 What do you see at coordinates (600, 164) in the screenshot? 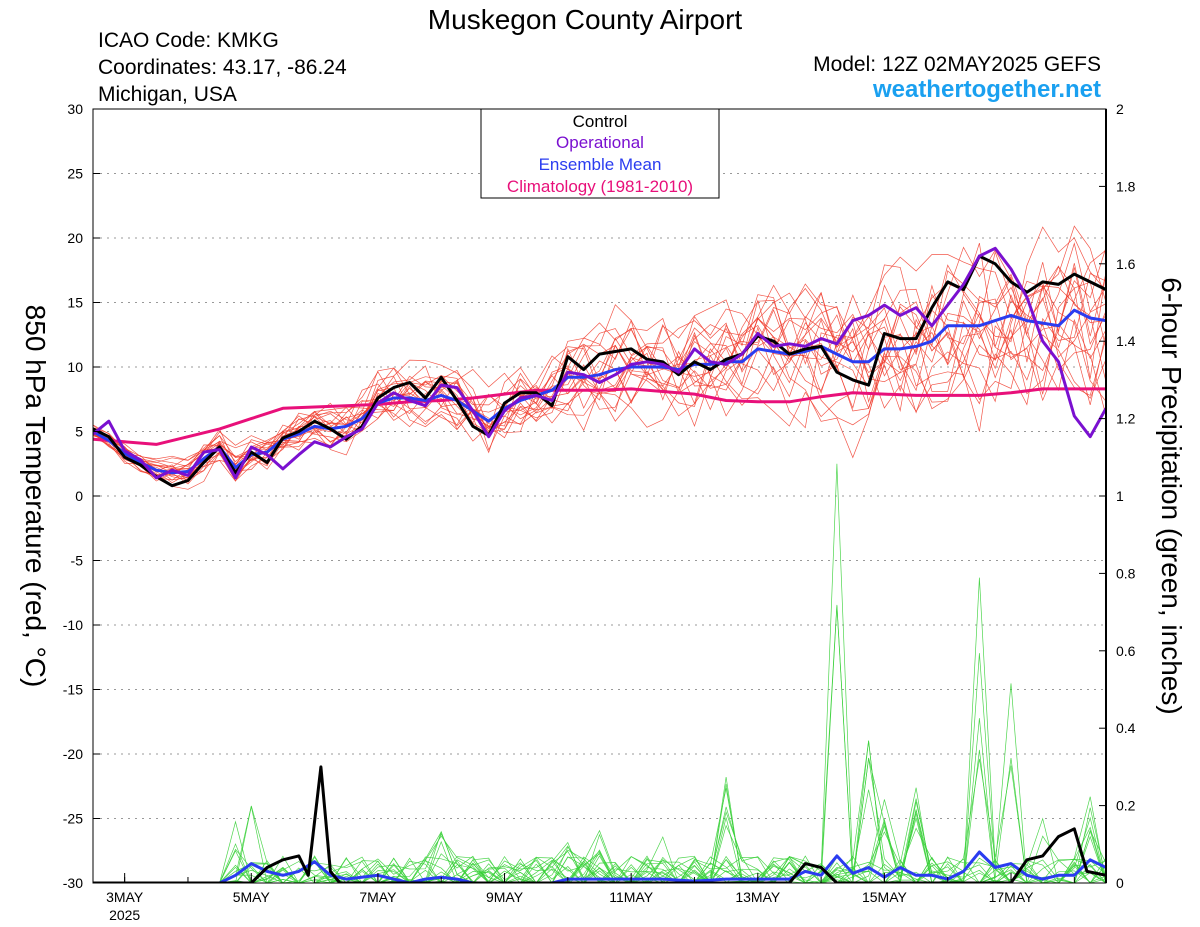
I see `legend-ensemble-mean: Ensemble Mean` at bounding box center [600, 164].